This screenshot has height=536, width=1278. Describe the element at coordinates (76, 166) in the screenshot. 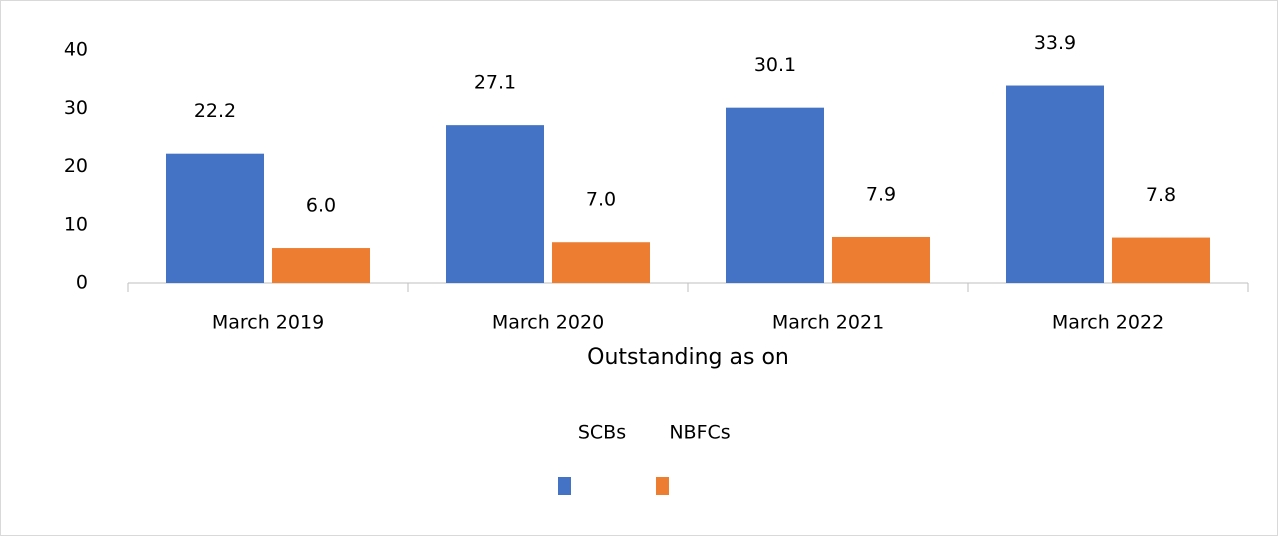

I see `y-tick-label: 20` at that location.